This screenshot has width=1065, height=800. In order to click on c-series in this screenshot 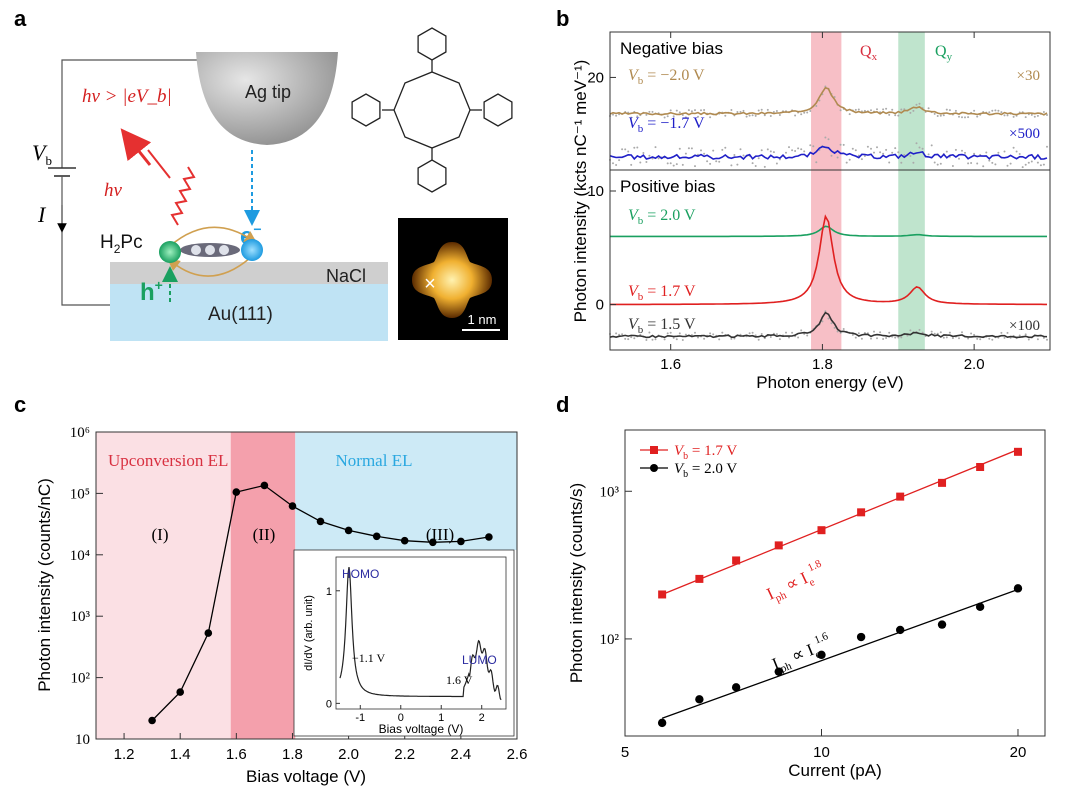, I will do `click(320, 603)`.